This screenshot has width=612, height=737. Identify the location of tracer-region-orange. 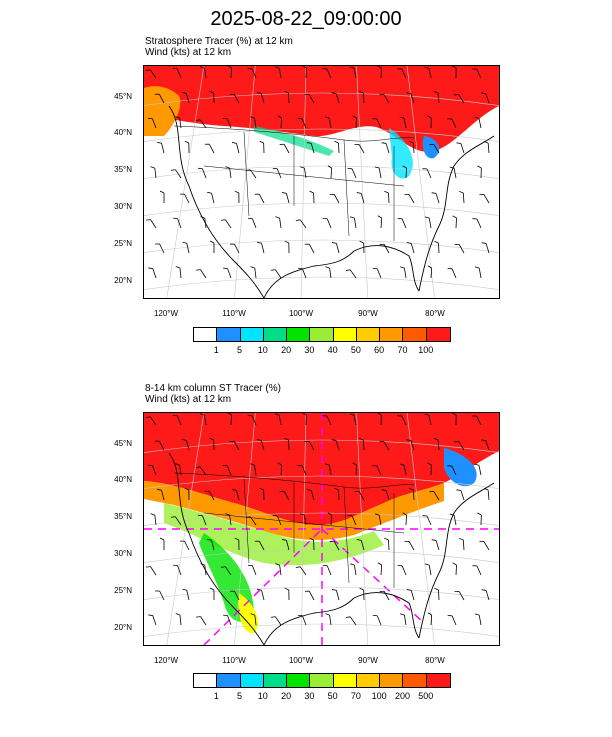
(294, 510).